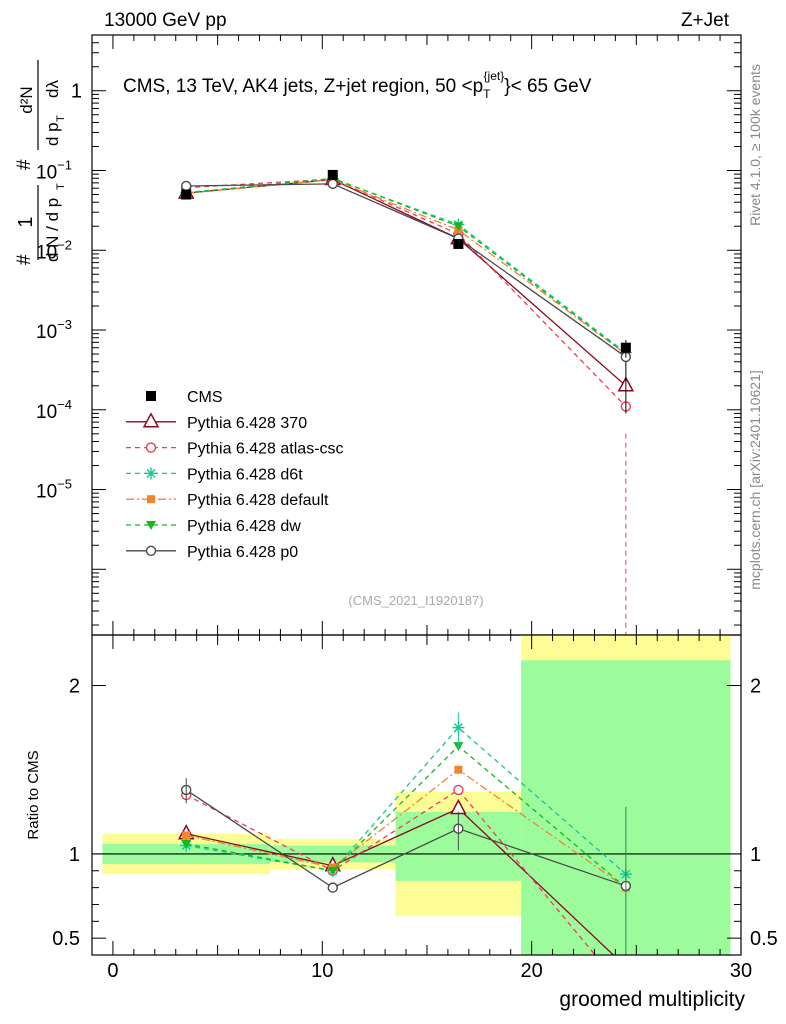 The width and height of the screenshot is (786, 1024). I want to click on ratio-line-default, so click(406, 828).